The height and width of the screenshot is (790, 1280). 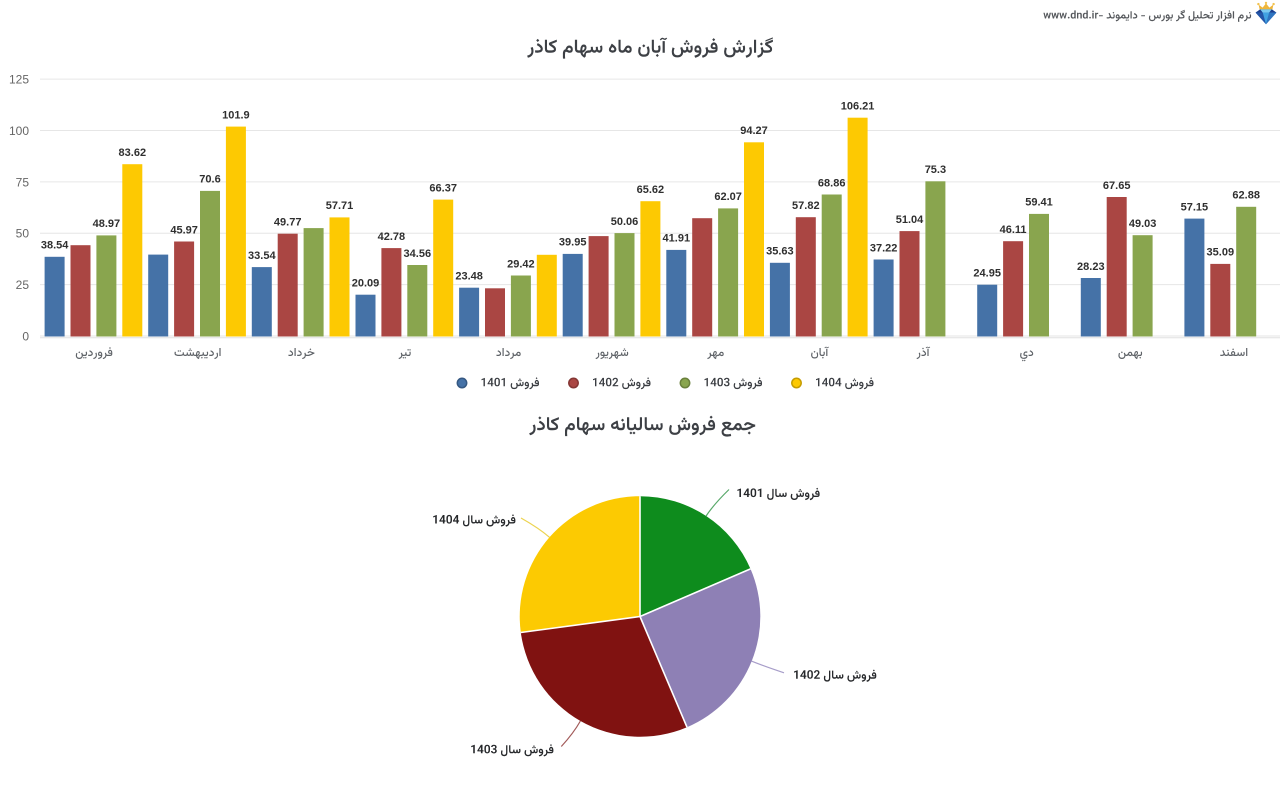 I want to click on svg-text: 101.9, so click(x=236, y=115).